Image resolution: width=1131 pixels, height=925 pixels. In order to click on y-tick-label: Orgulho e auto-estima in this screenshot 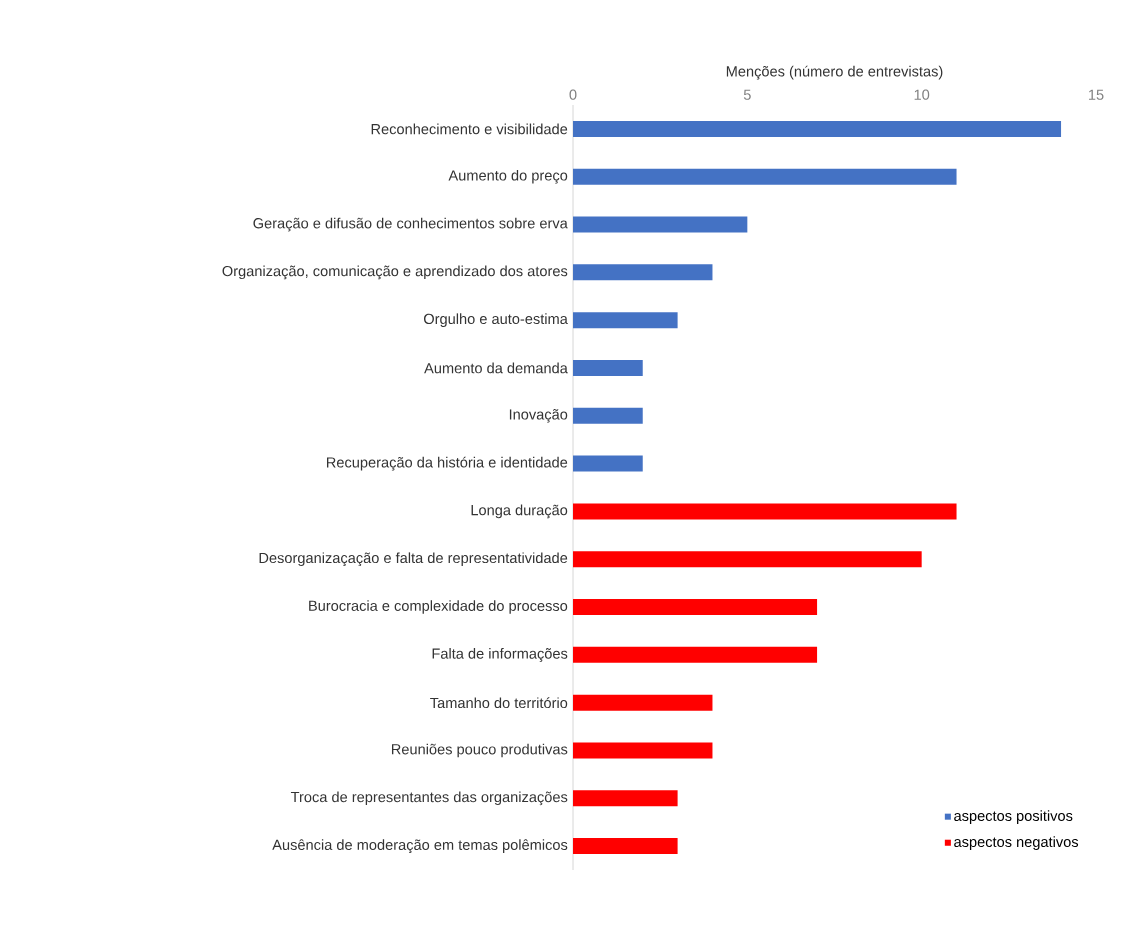, I will do `click(495, 320)`.